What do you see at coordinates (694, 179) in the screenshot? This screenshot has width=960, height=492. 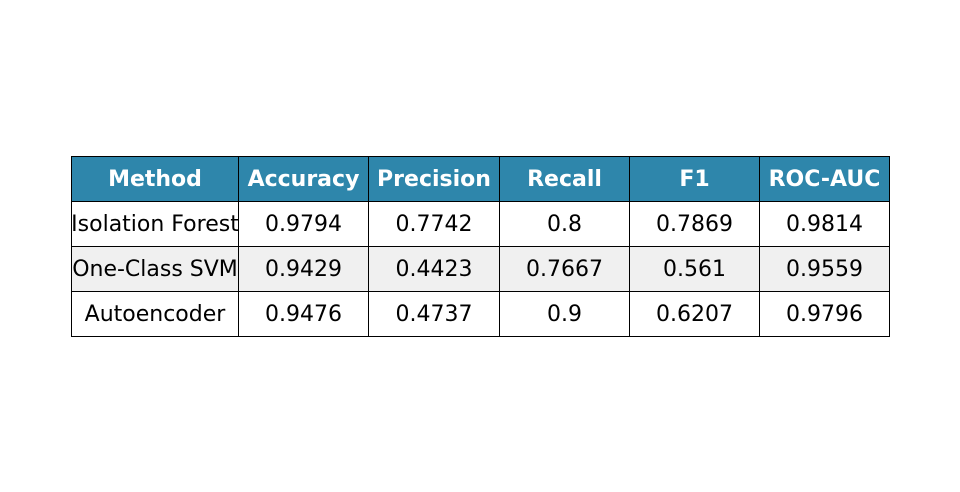 I see `header-cell: F1` at bounding box center [694, 179].